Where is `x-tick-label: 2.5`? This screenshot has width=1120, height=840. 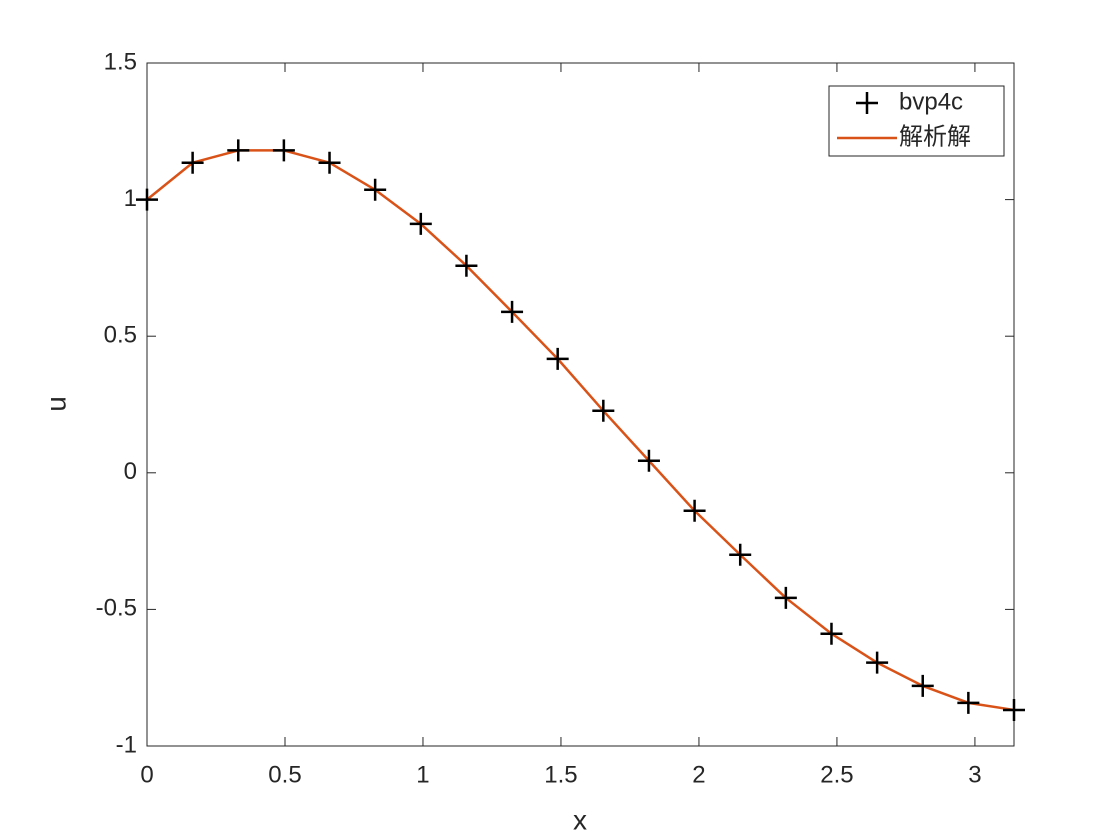
x-tick-label: 2.5 is located at coordinates (836, 774).